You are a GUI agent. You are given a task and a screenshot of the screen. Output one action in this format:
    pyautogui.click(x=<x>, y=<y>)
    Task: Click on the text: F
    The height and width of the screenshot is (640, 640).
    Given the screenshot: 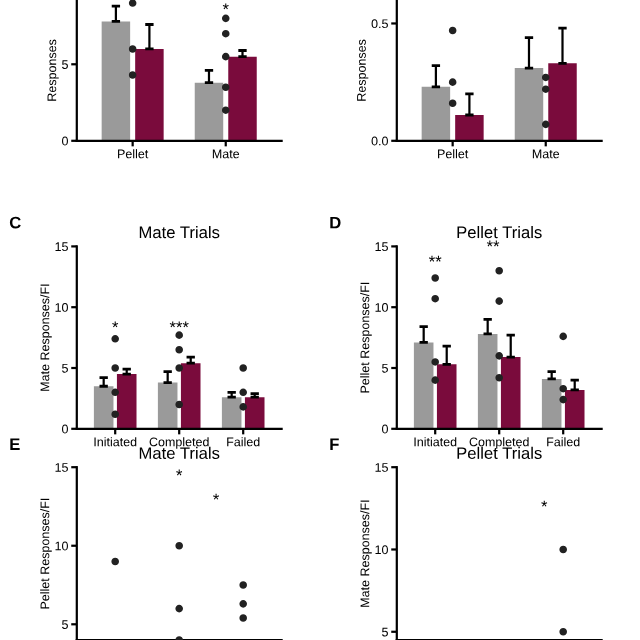 What is the action you would take?
    pyautogui.click(x=334, y=444)
    